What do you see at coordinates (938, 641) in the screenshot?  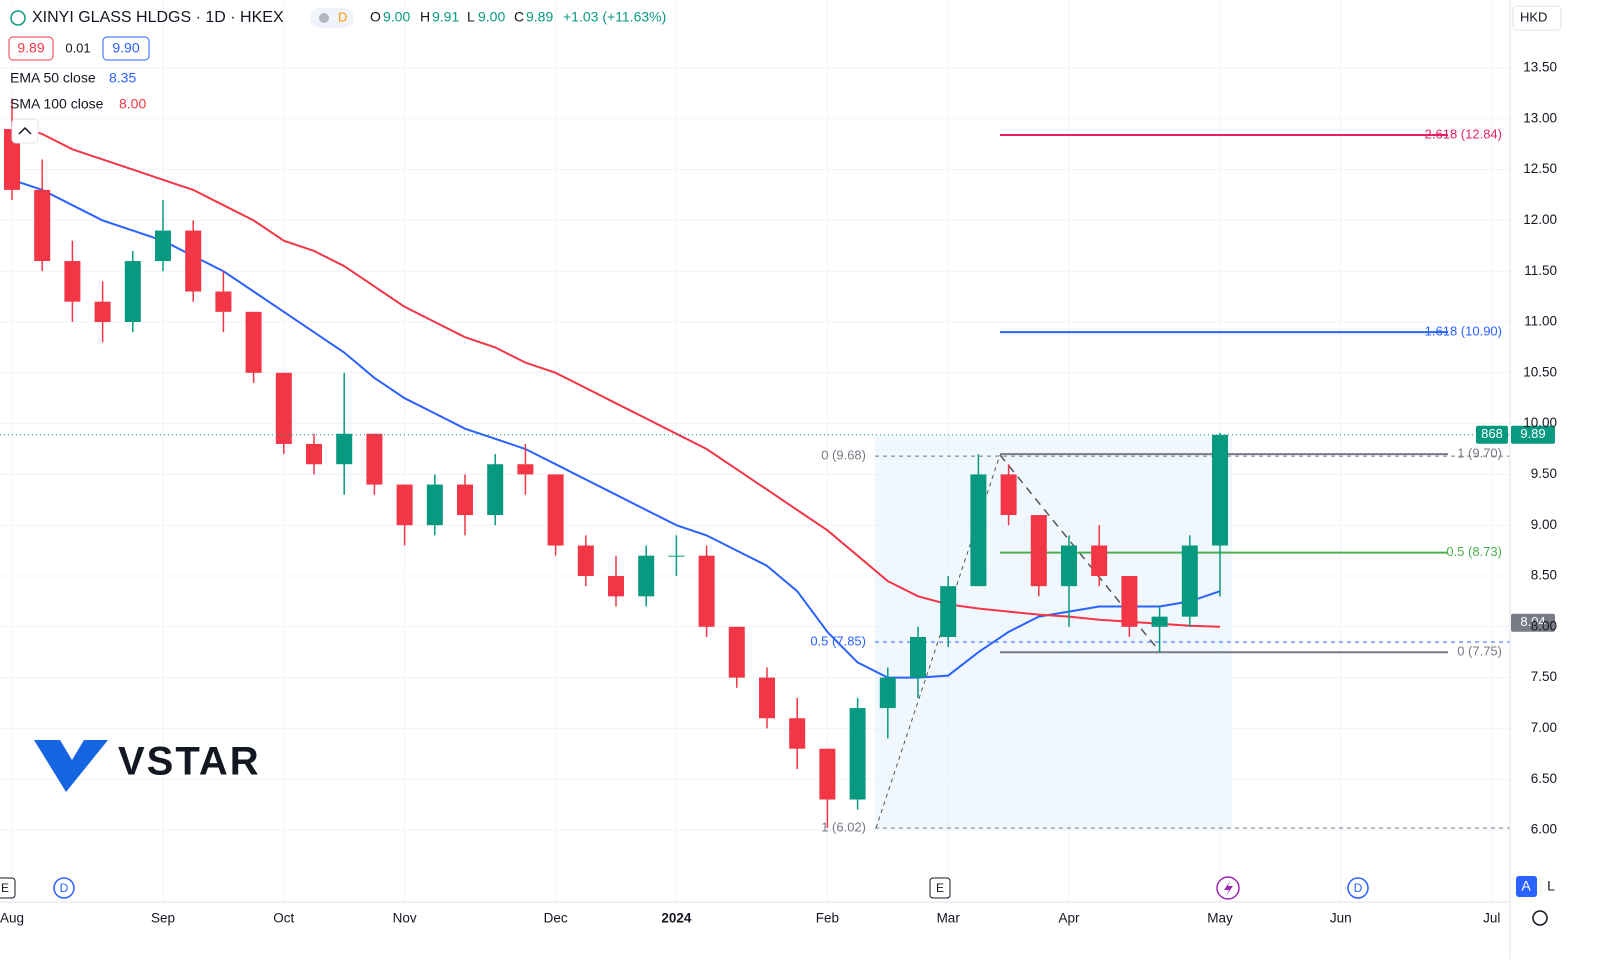 I see `fib-leg` at bounding box center [938, 641].